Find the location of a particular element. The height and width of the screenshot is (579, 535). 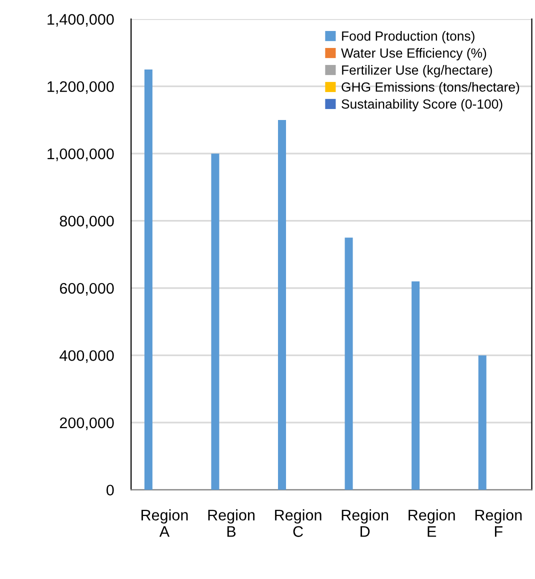

y-tick-label: 400,000 is located at coordinates (87, 356).